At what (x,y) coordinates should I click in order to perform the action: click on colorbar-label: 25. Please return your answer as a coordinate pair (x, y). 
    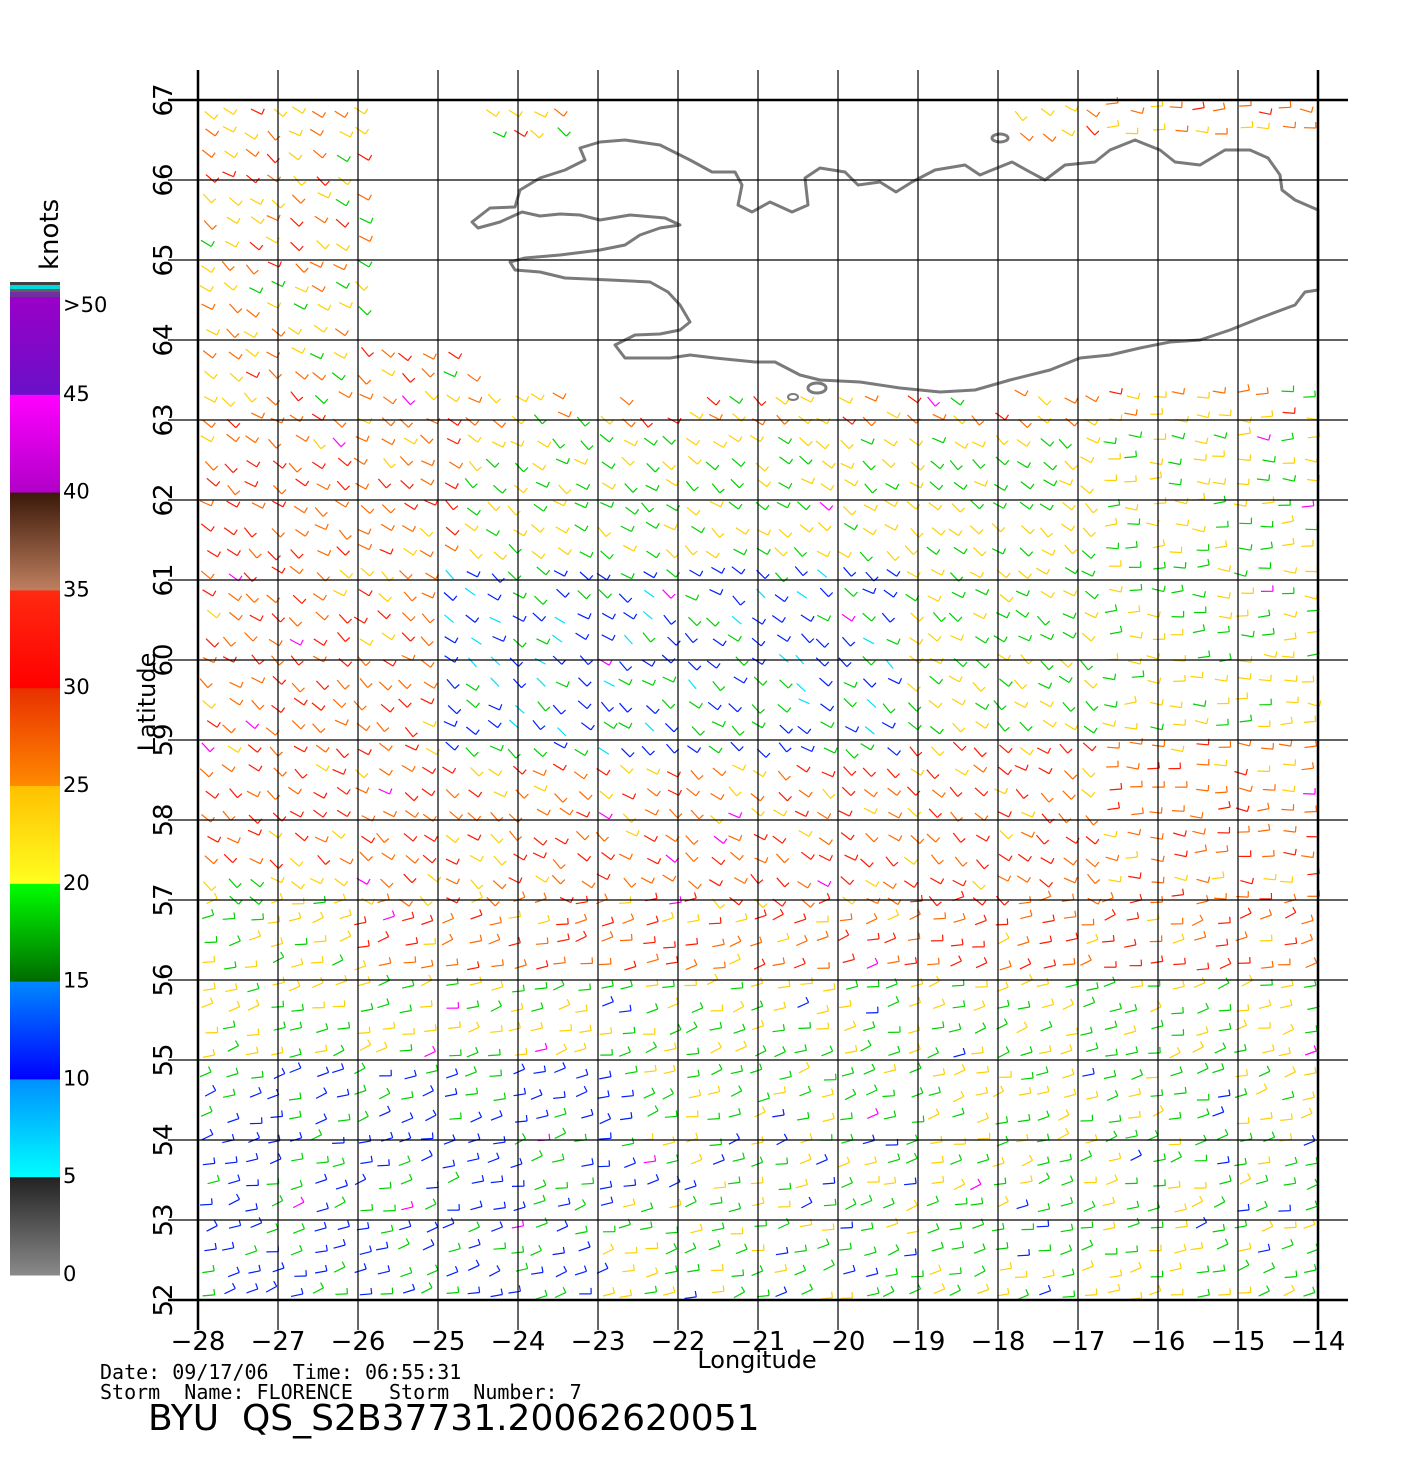
    Looking at the image, I should click on (76, 785).